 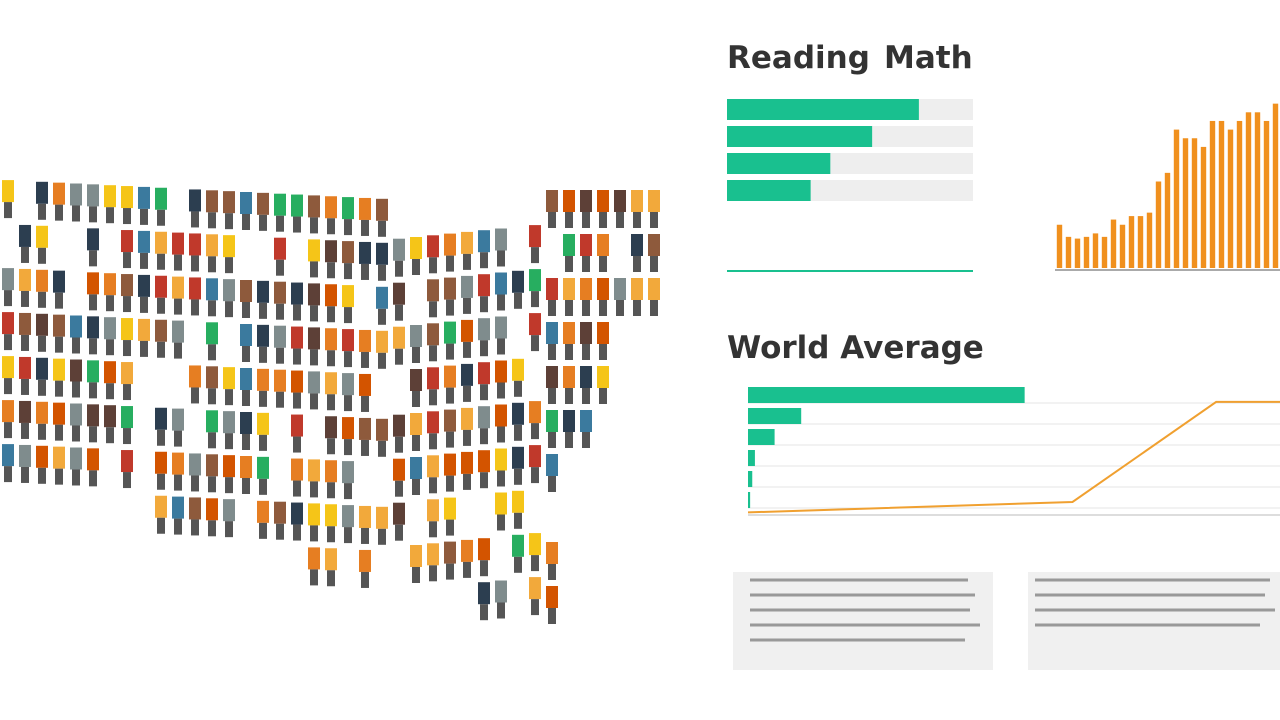 I want to click on heading: World Average, so click(x=855, y=348).